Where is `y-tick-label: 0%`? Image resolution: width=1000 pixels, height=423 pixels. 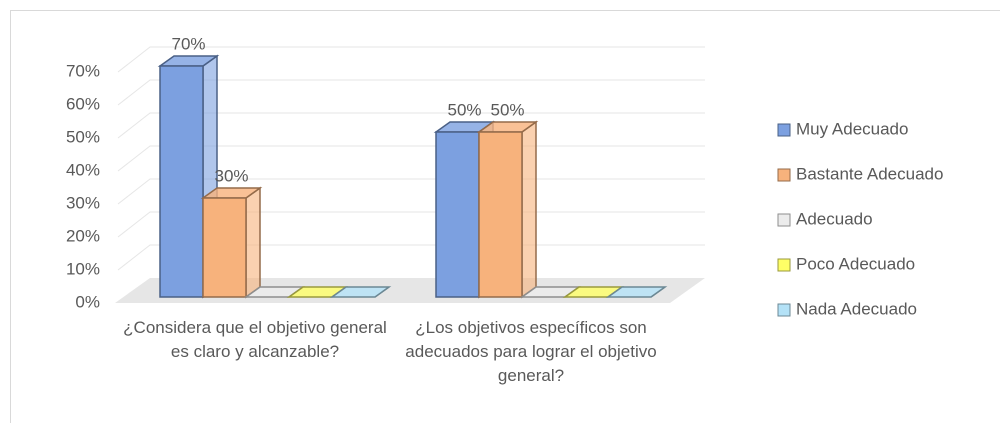 y-tick-label: 0% is located at coordinates (87, 301).